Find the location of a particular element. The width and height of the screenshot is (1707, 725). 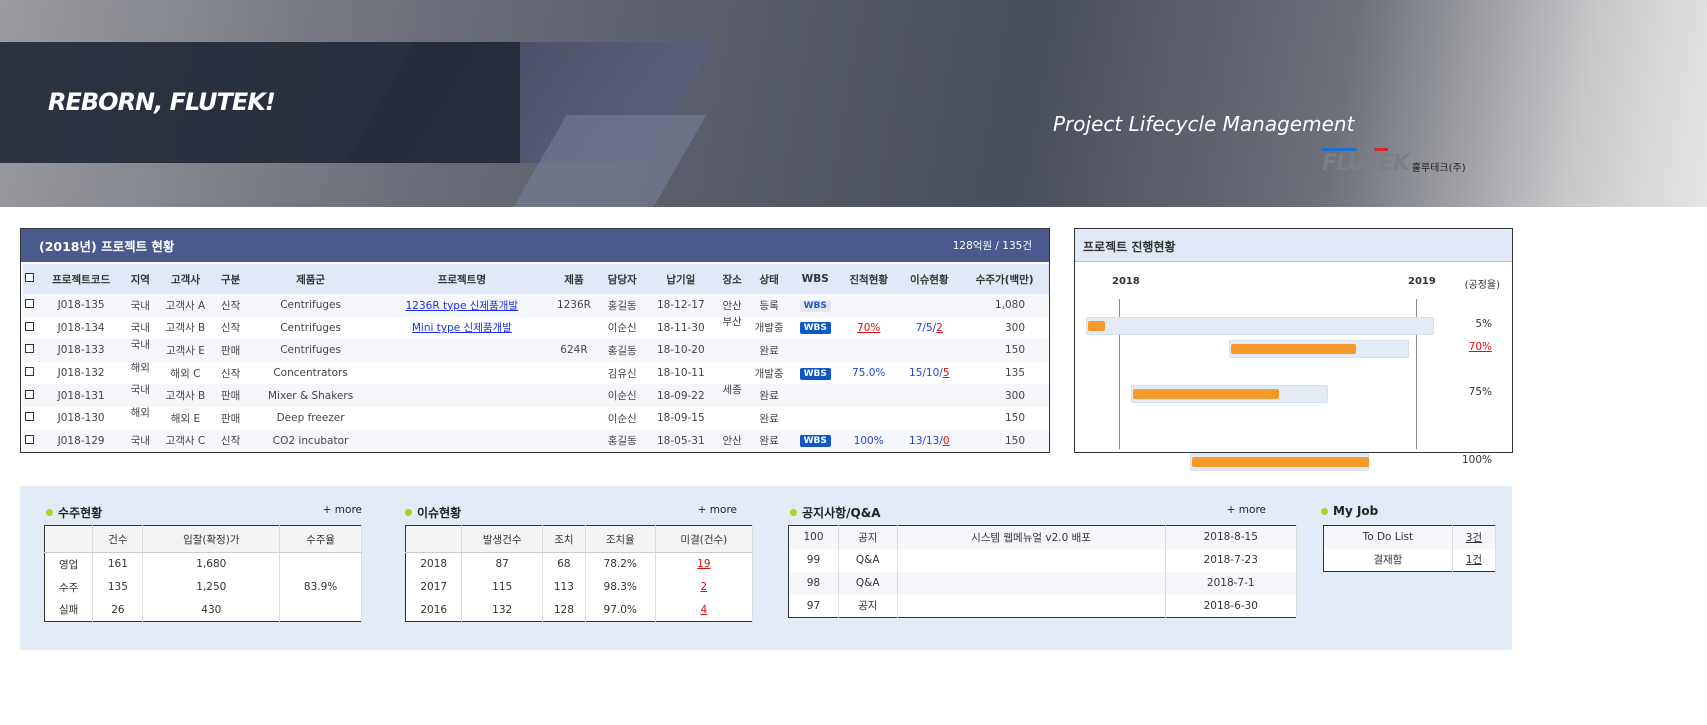

table-row: 결재함 1건 is located at coordinates (1410, 560).